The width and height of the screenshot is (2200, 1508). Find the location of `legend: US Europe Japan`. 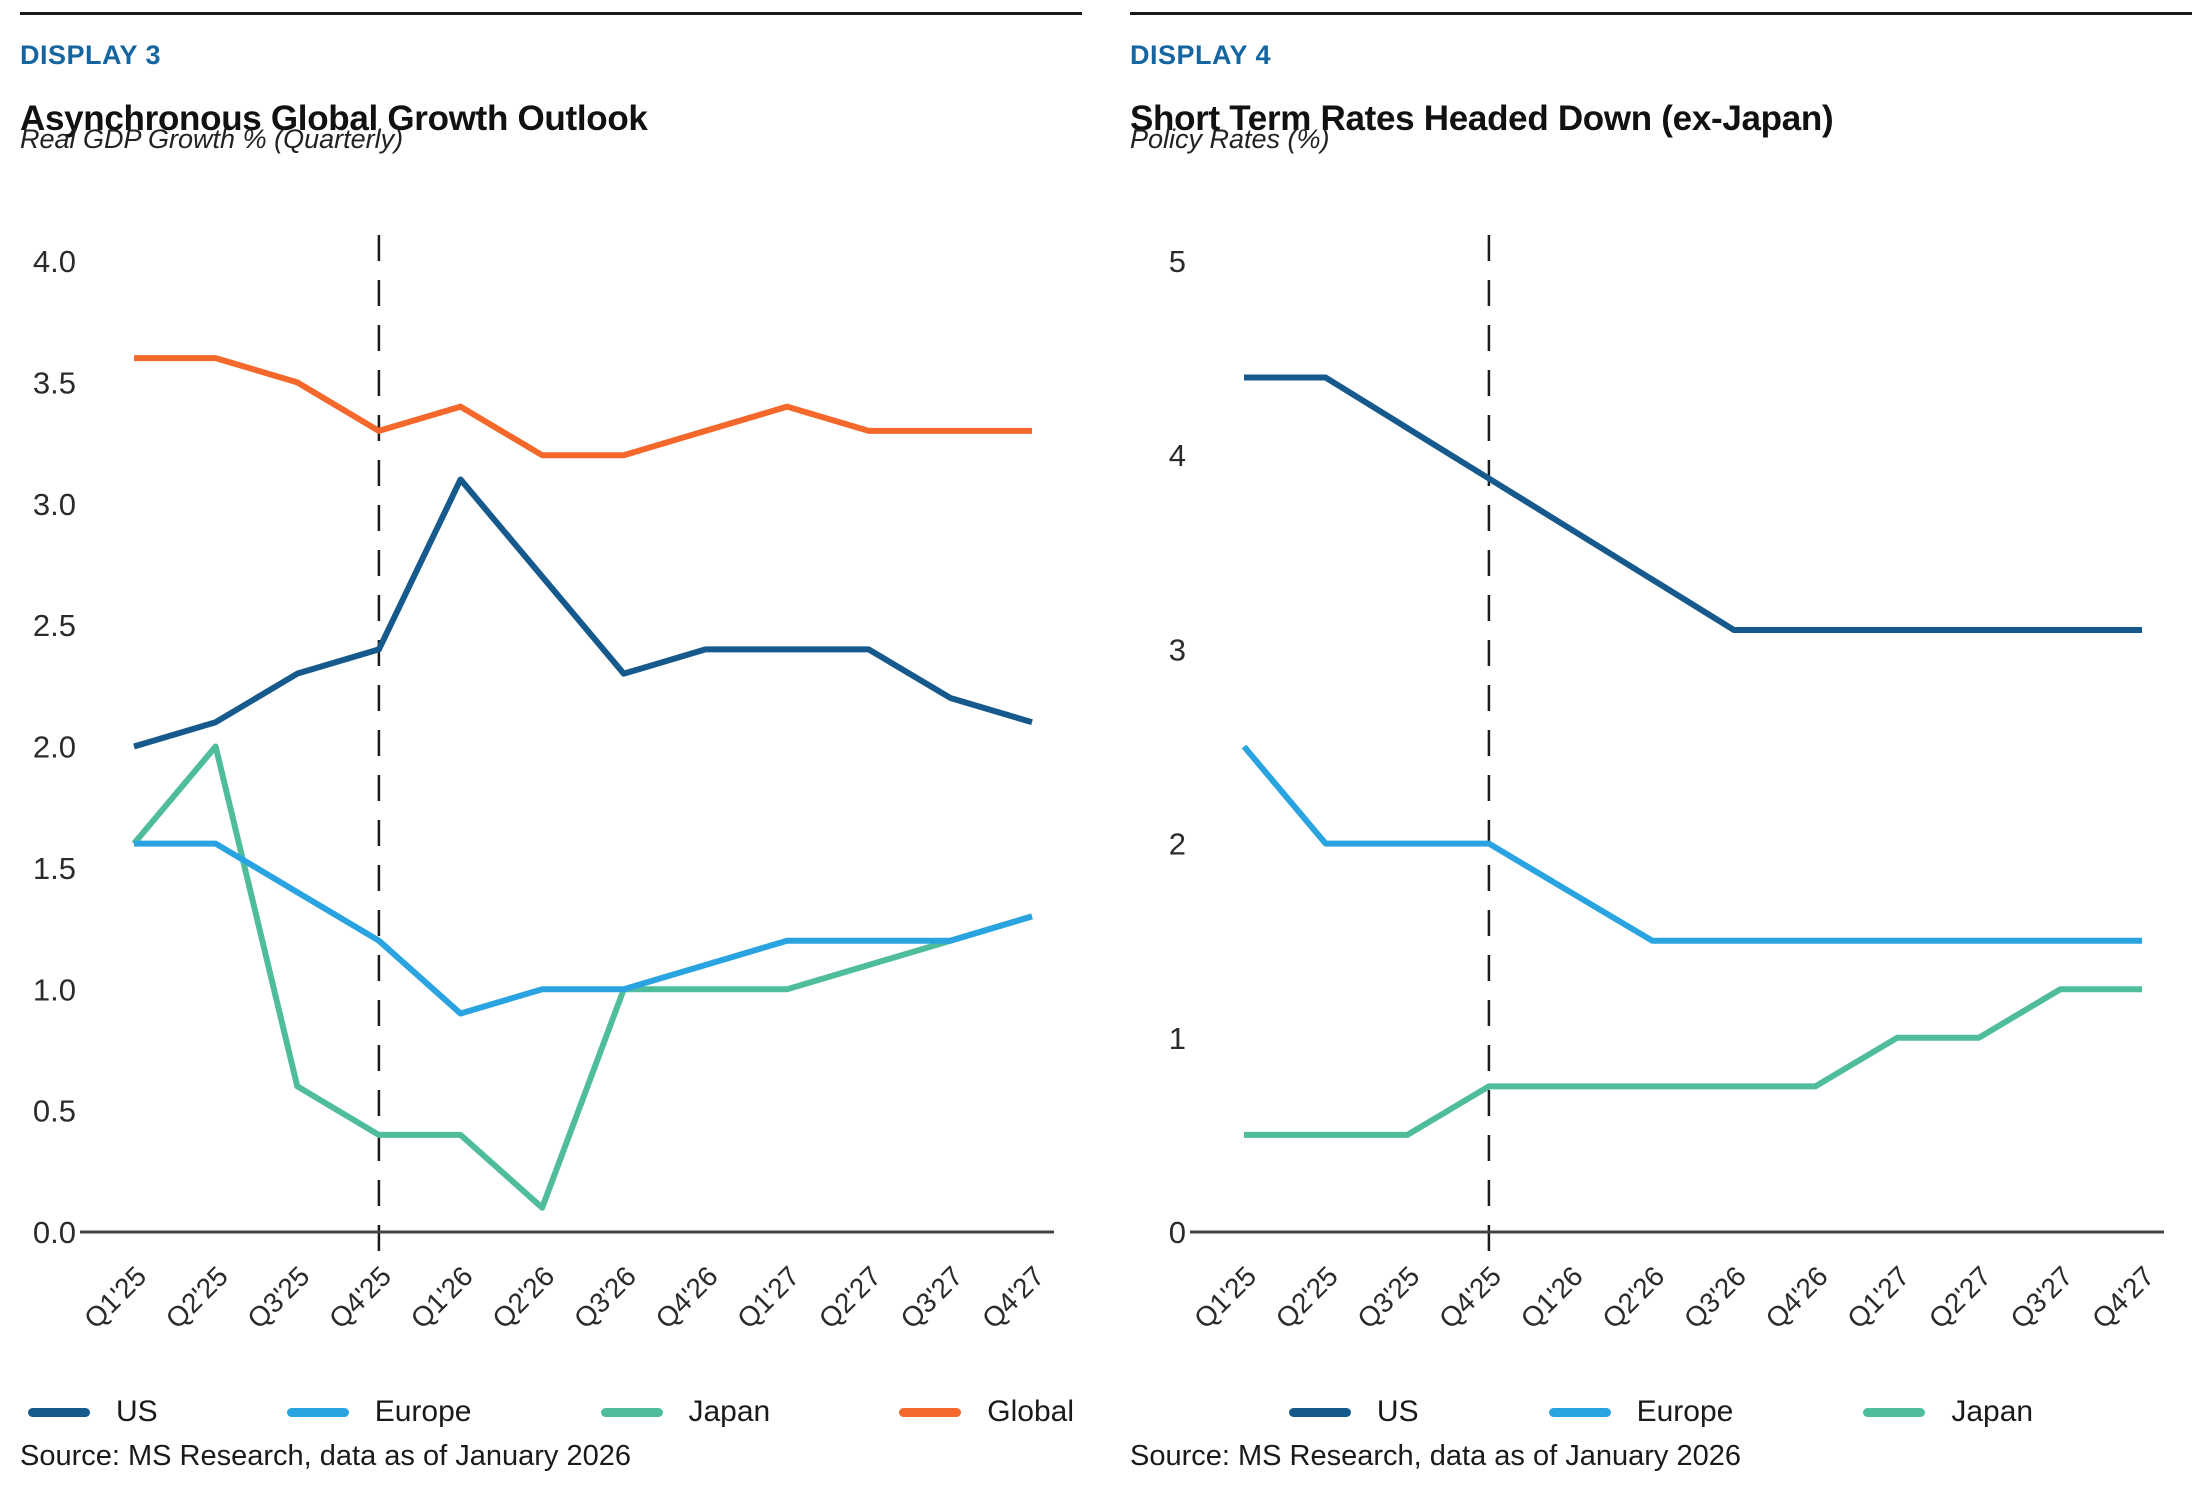

legend: US Europe Japan is located at coordinates (1661, 1412).